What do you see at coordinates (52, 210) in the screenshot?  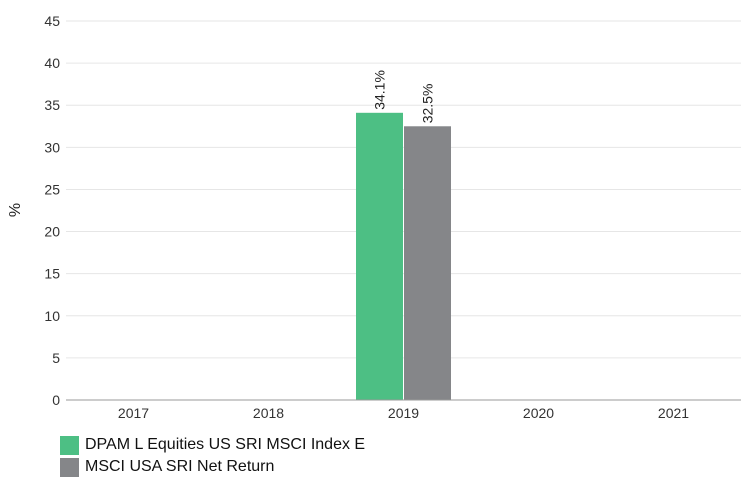 I see `y-axis-ticks: 0 5 10 15 20 25 30 35 40 45` at bounding box center [52, 210].